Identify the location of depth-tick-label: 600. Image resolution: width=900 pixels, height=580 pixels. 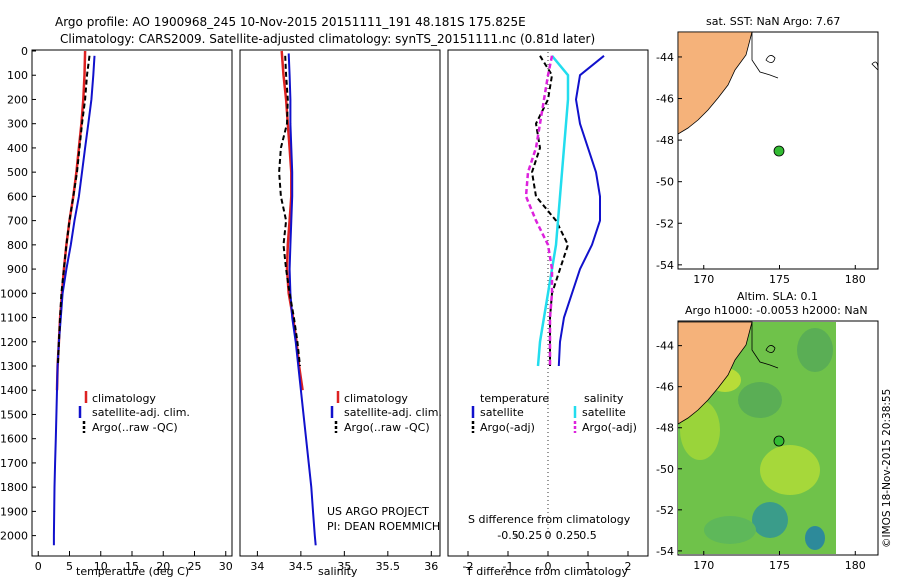
(17, 196).